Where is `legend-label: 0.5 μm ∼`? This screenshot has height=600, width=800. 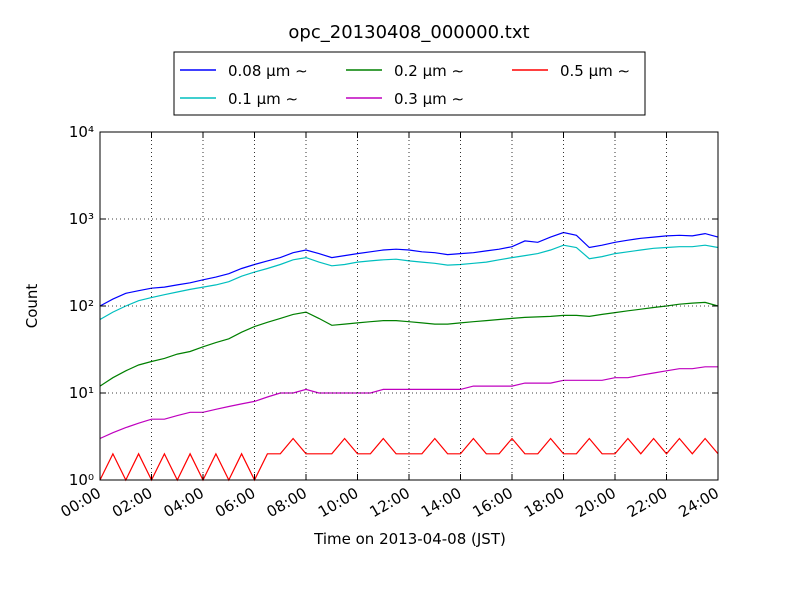 legend-label: 0.5 μm ∼ is located at coordinates (595, 71).